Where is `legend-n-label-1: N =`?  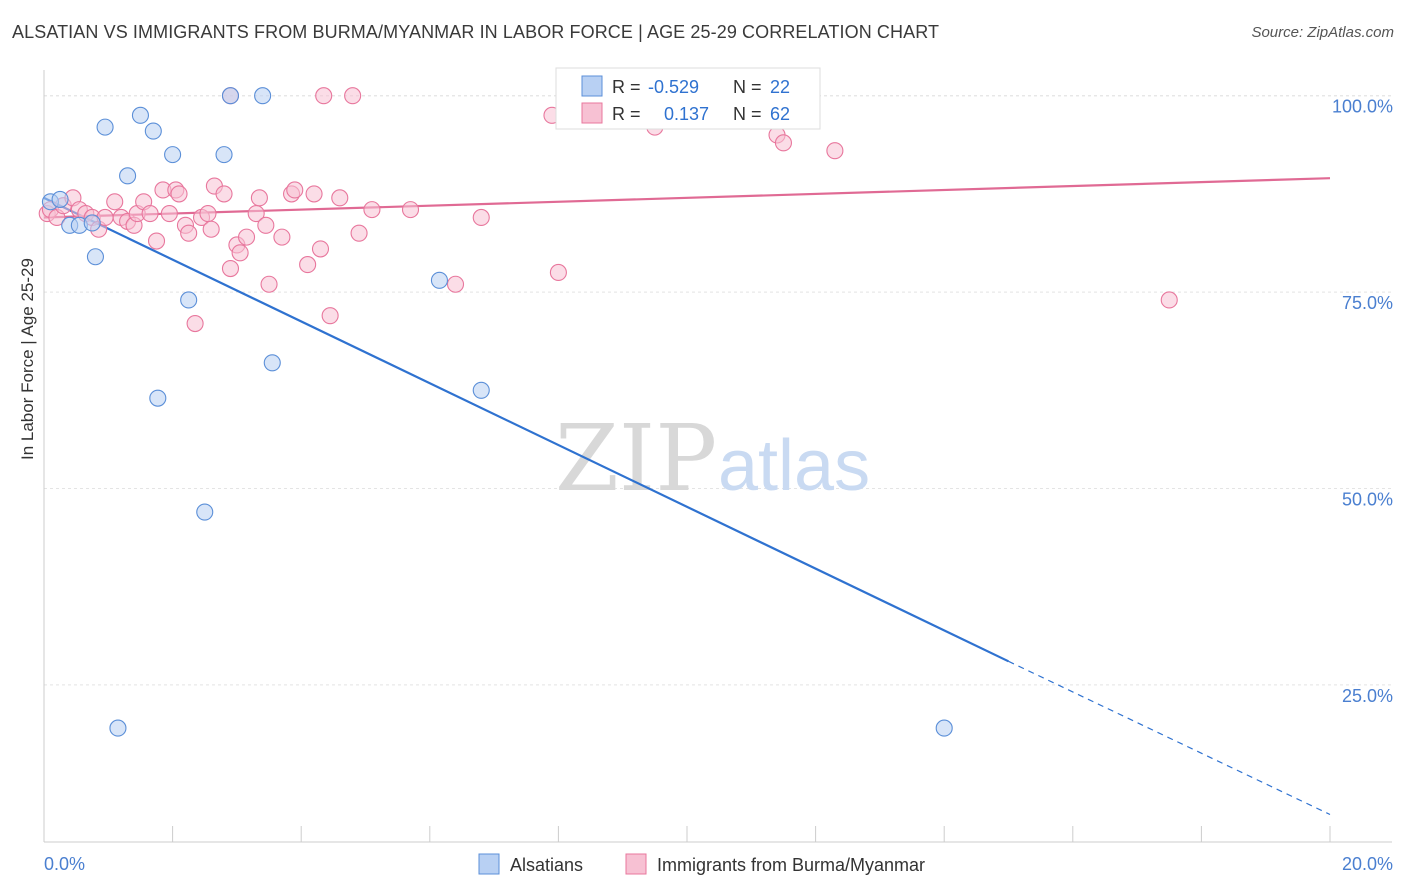 legend-n-label-1: N = is located at coordinates (747, 87).